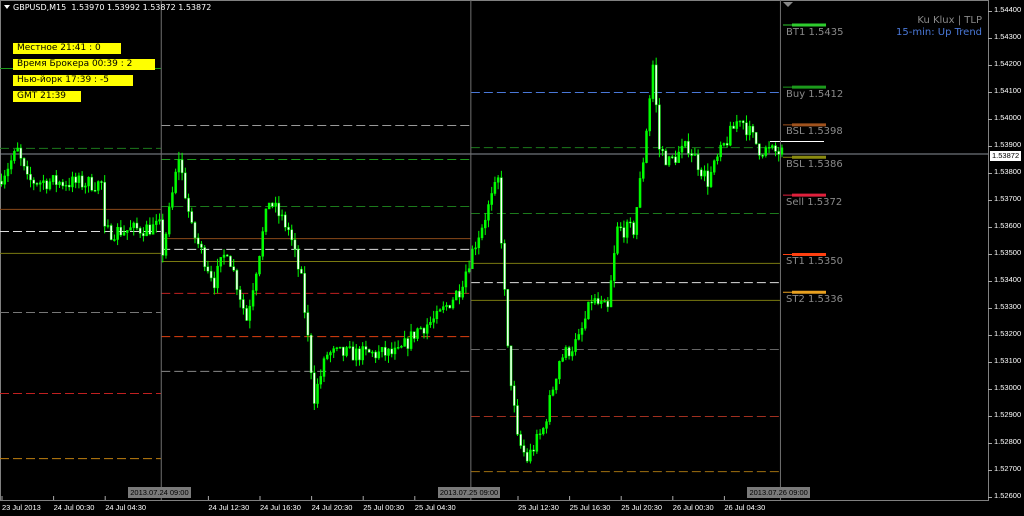 Image resolution: width=1024 pixels, height=516 pixels. Describe the element at coordinates (1008, 279) in the screenshot. I see `price-tick-label: 1.53400` at that location.